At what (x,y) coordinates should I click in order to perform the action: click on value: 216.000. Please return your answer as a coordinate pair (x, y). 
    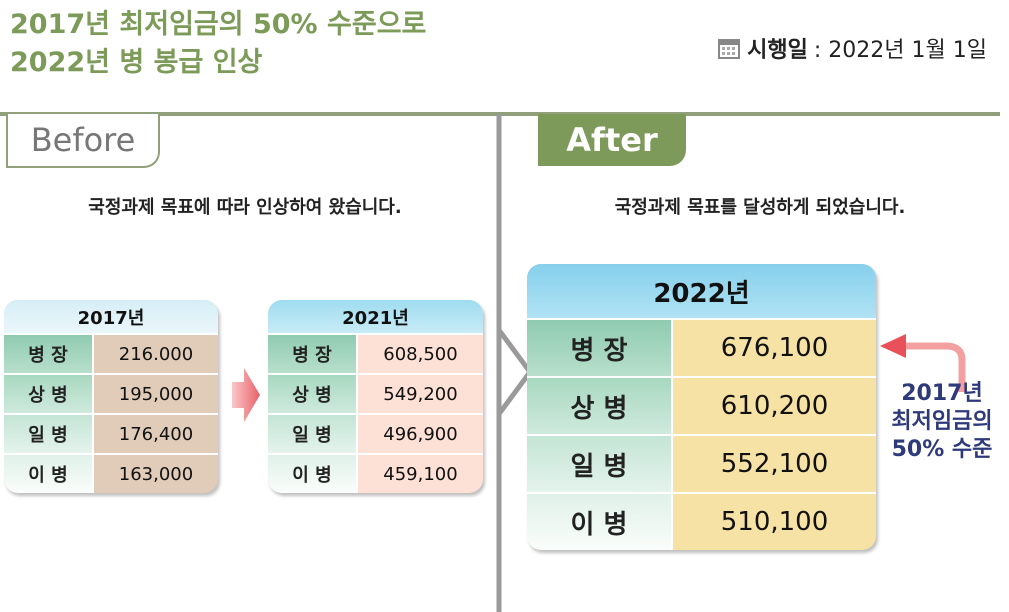
    Looking at the image, I should click on (156, 354).